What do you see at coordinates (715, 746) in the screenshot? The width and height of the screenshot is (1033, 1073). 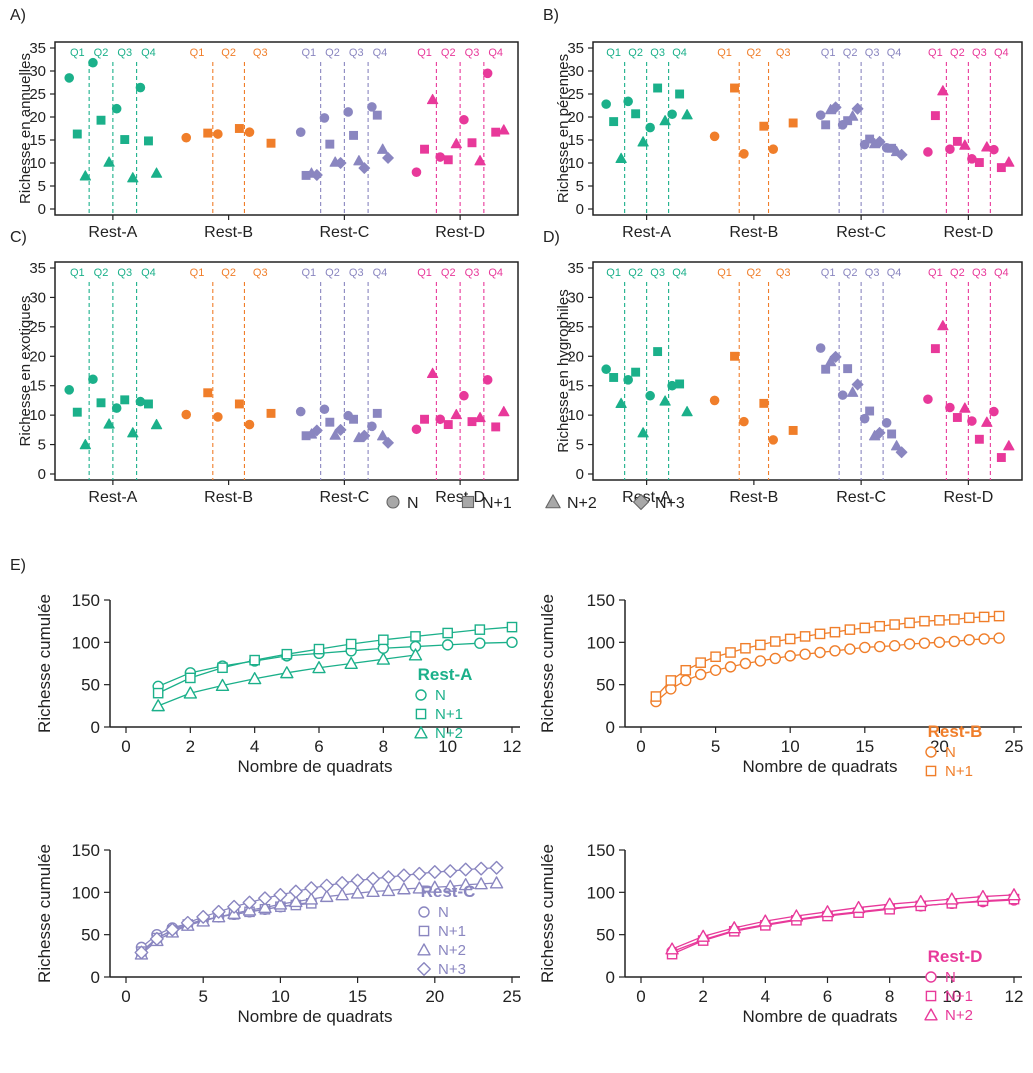 I see `x-tick-label: 5` at bounding box center [715, 746].